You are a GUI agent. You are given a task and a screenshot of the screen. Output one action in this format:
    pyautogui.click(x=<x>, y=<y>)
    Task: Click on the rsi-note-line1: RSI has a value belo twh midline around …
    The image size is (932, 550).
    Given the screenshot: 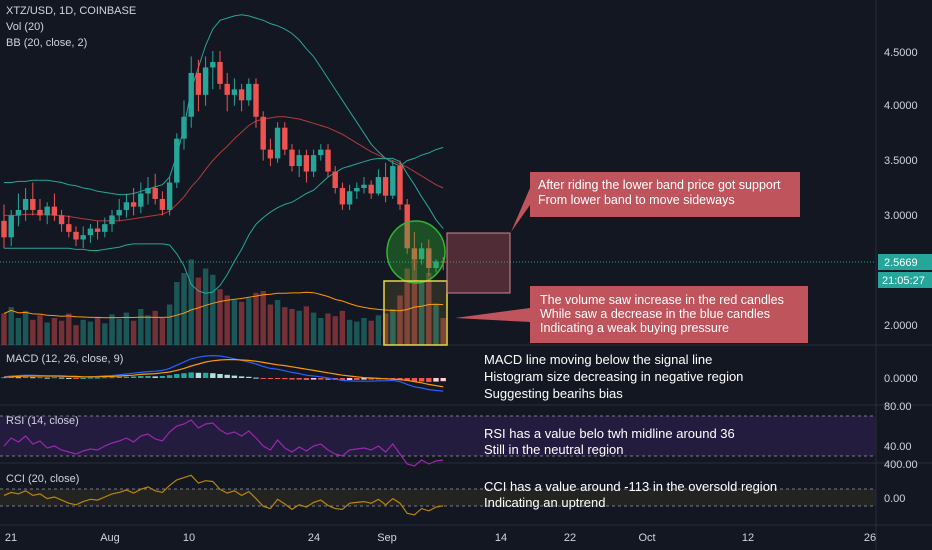 What is the action you would take?
    pyautogui.click(x=609, y=433)
    